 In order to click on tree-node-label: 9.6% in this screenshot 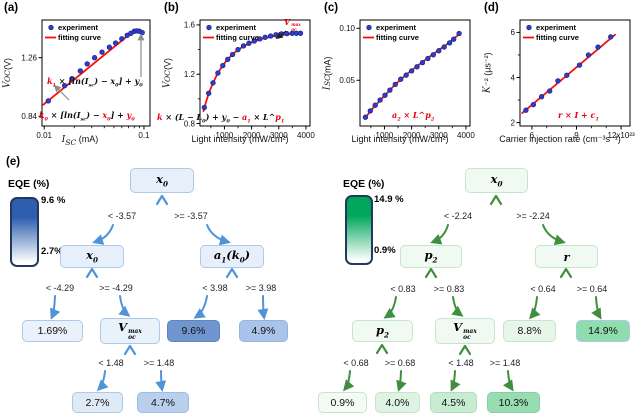, I will do `click(193, 331)`.